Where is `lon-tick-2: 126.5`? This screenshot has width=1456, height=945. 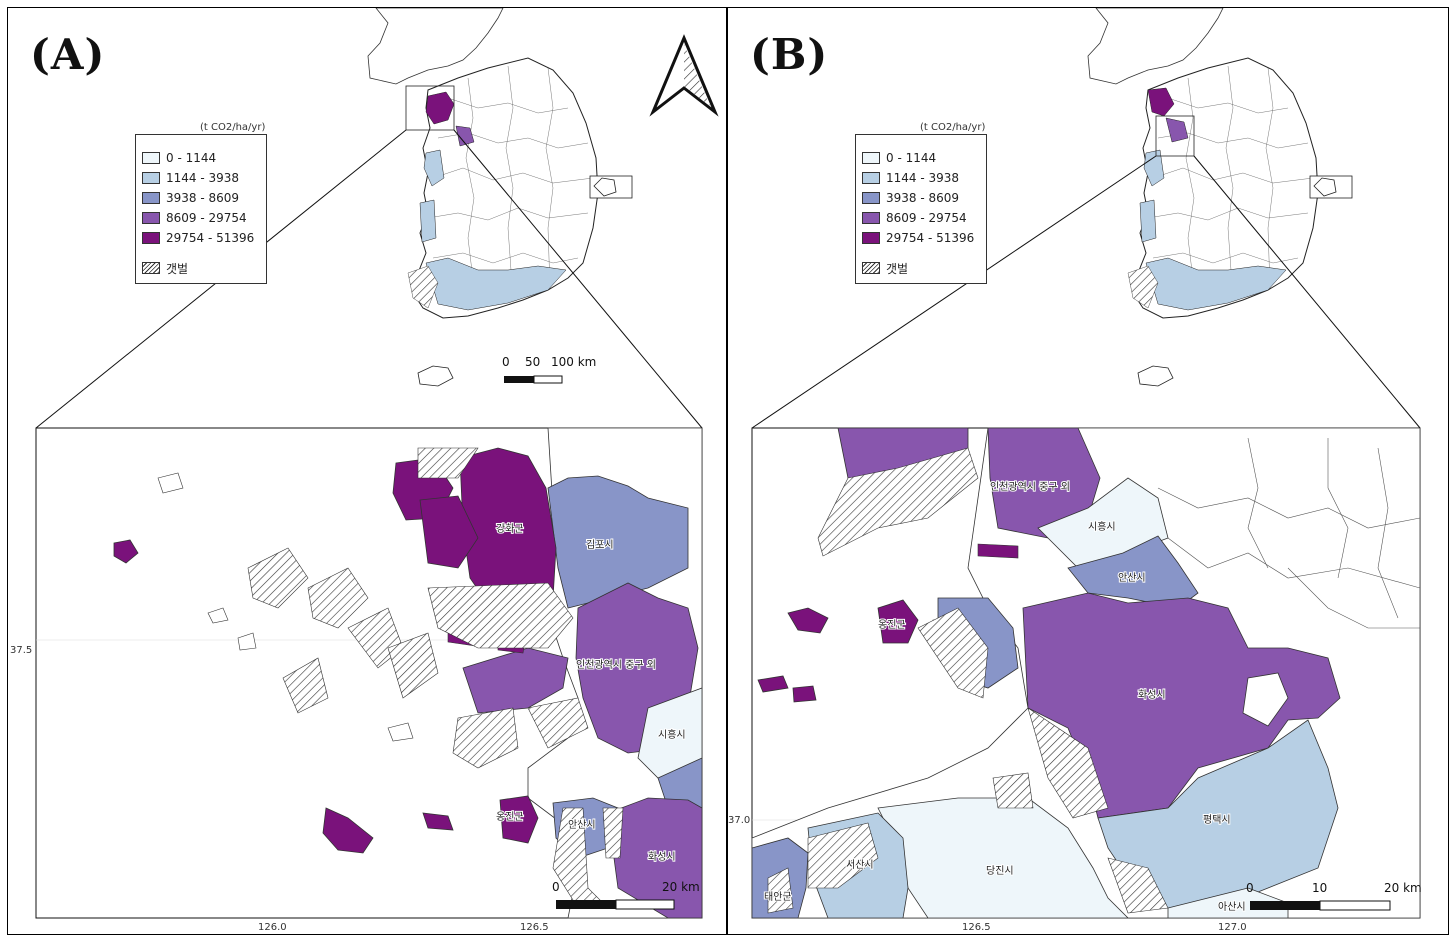 lon-tick-2: 126.5 is located at coordinates (534, 927).